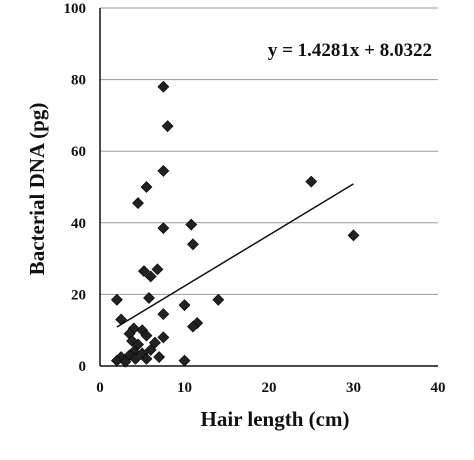  I want to click on y-tick-labels: 0 20 40 60 80 100, so click(75, 188).